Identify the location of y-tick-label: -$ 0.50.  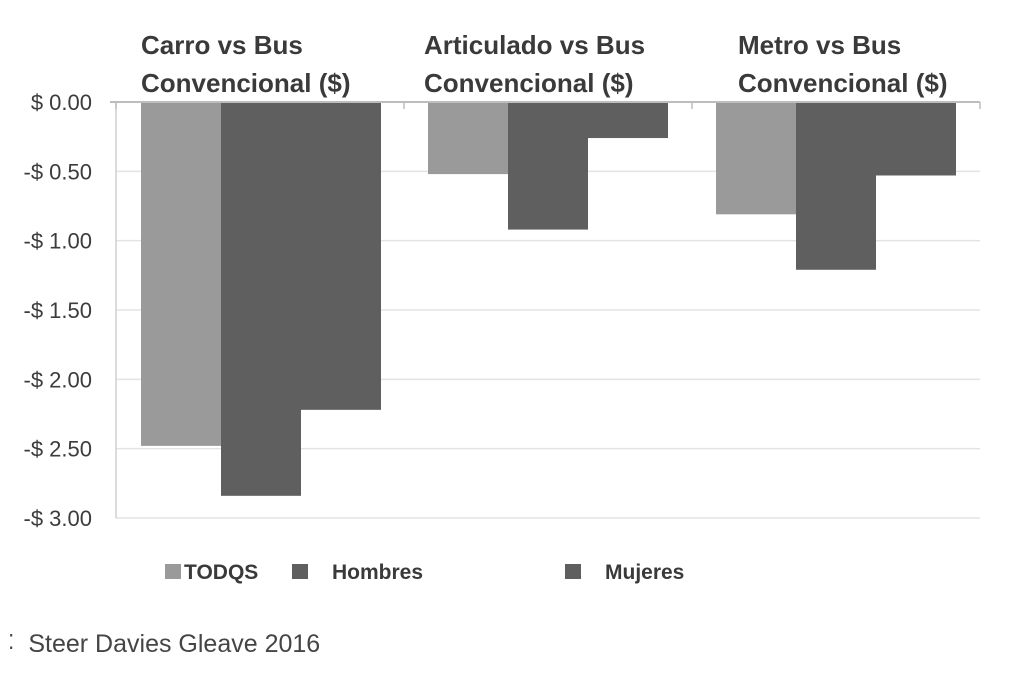
(58, 171).